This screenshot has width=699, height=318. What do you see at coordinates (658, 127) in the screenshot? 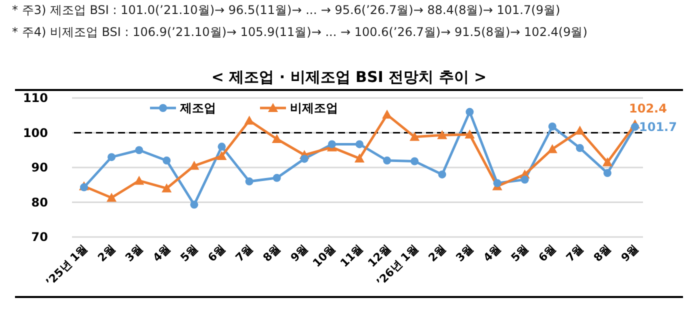
I see `data-label: 101.7` at bounding box center [658, 127].